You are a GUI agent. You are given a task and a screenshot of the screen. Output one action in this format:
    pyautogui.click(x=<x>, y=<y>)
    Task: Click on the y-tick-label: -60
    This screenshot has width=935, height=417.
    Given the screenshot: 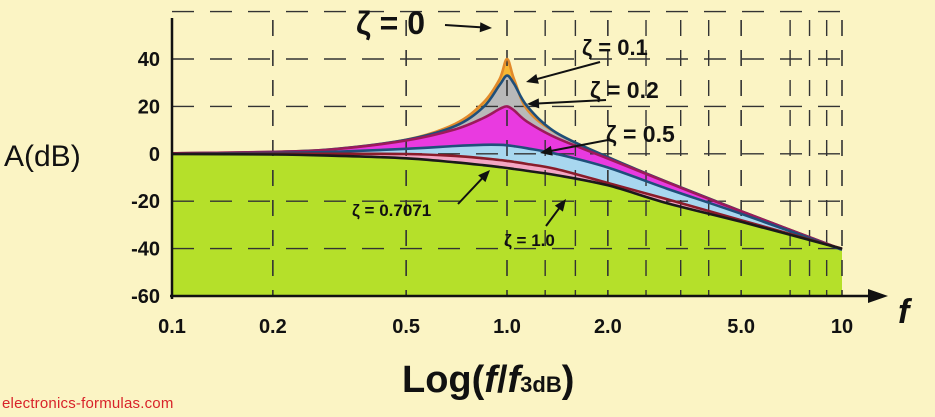 What is the action you would take?
    pyautogui.click(x=145, y=297)
    